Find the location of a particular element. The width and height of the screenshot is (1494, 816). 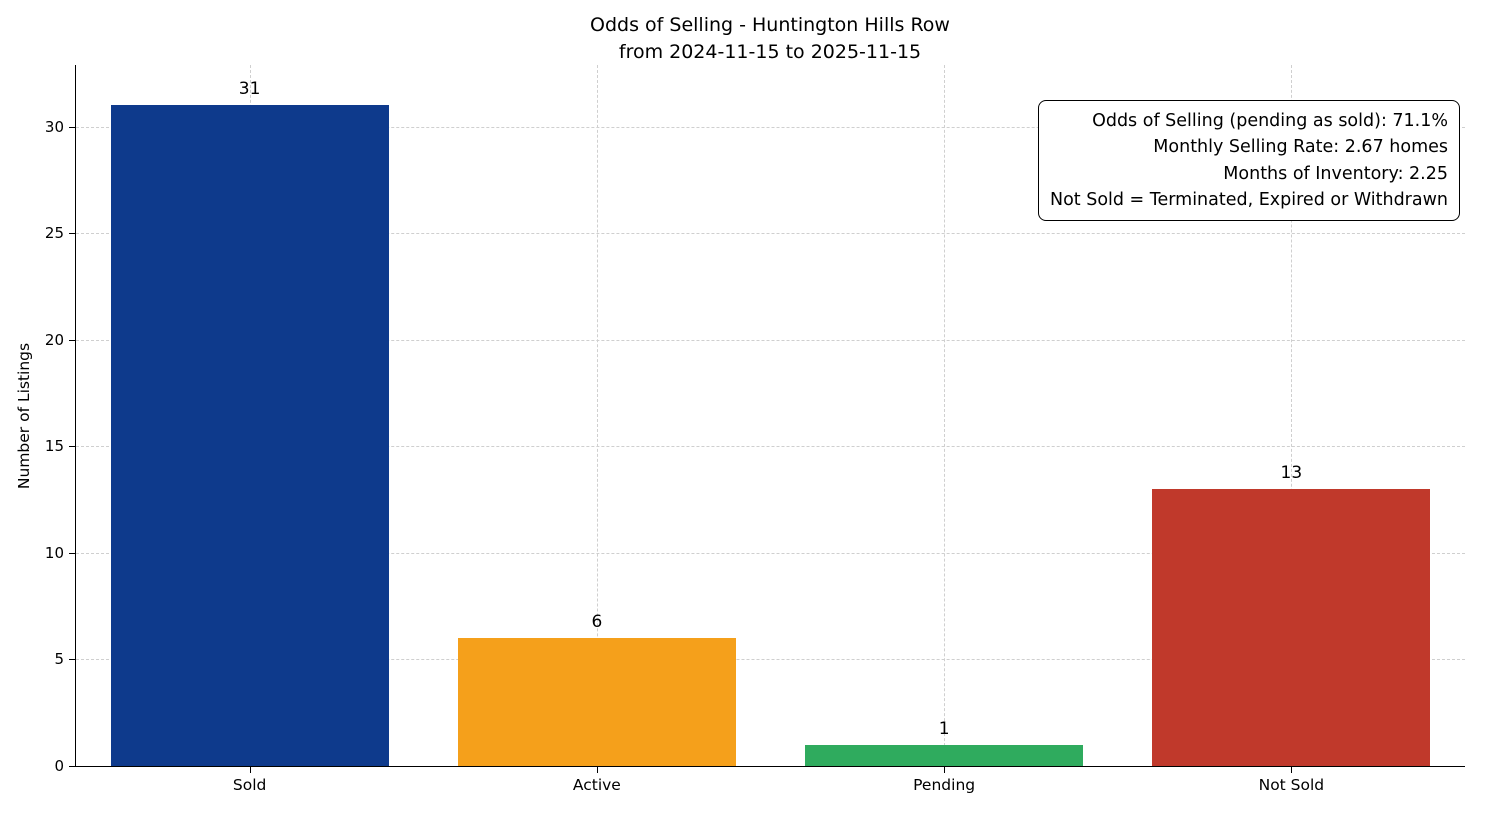

y-tick-label: 5 is located at coordinates (59, 659).